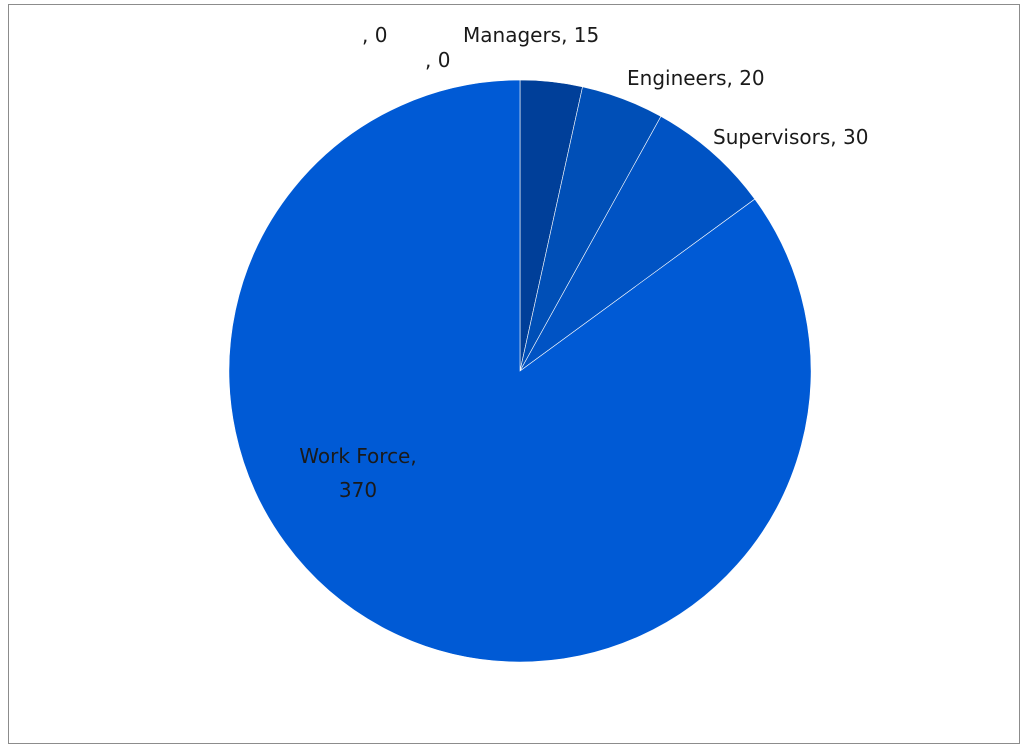 Image resolution: width=1022 pixels, height=744 pixels. I want to click on data-label-supervisors: Supervisors, 30, so click(790, 137).